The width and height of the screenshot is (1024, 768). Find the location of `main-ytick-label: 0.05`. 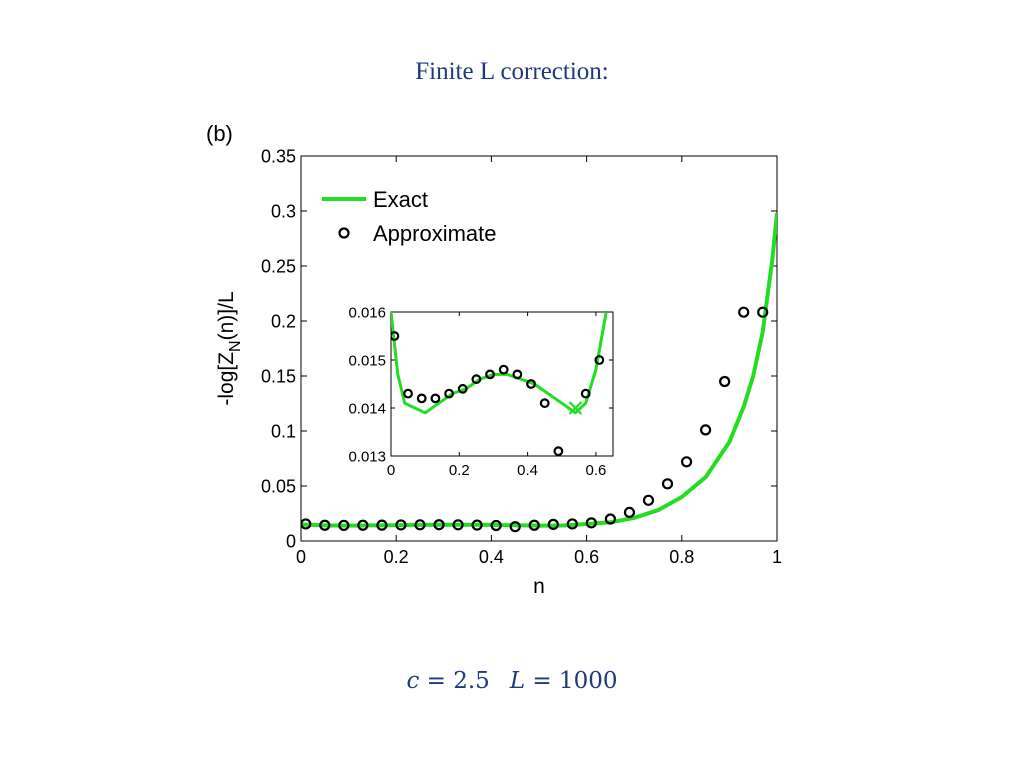

main-ytick-label: 0.05 is located at coordinates (278, 486).